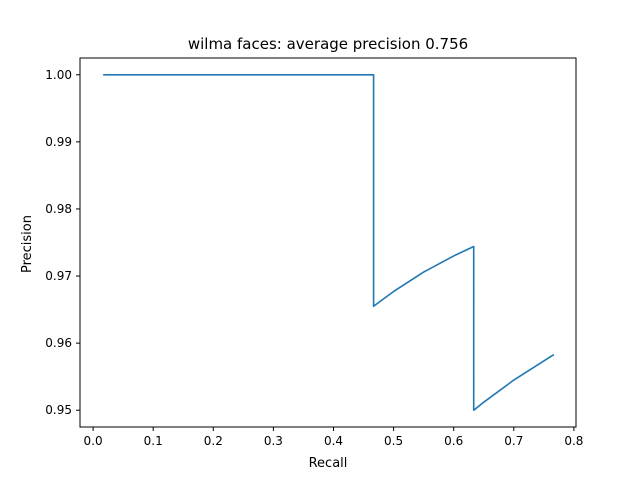 This screenshot has width=640, height=480. Describe the element at coordinates (58, 343) in the screenshot. I see `y-tick-label: 0.96` at that location.